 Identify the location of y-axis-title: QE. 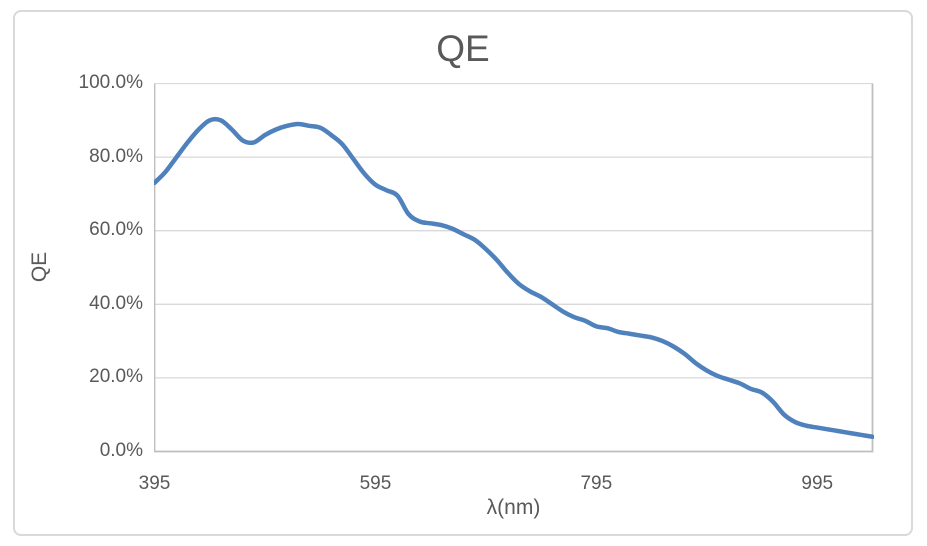
(39, 267).